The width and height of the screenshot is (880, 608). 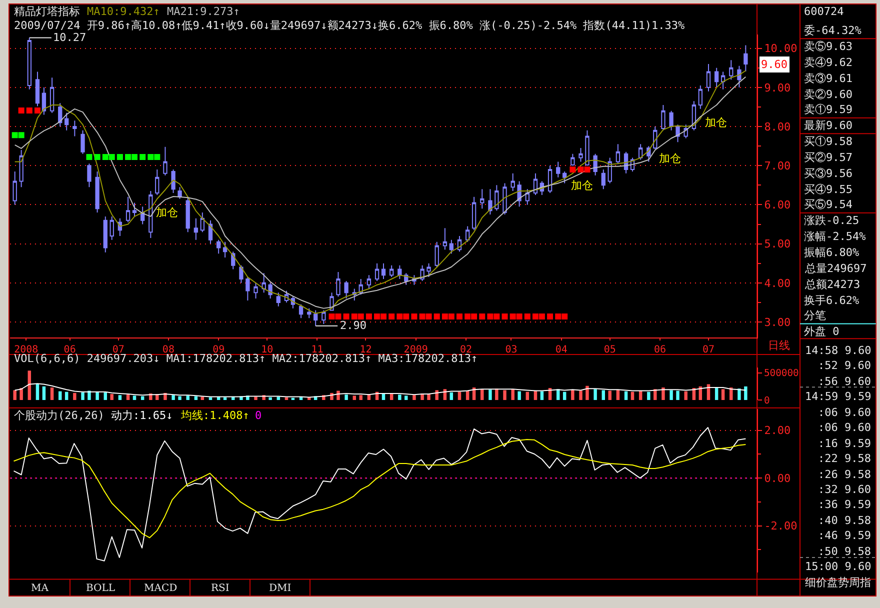 What do you see at coordinates (610, 350) in the screenshot?
I see `x-tick-label: 05` at bounding box center [610, 350].